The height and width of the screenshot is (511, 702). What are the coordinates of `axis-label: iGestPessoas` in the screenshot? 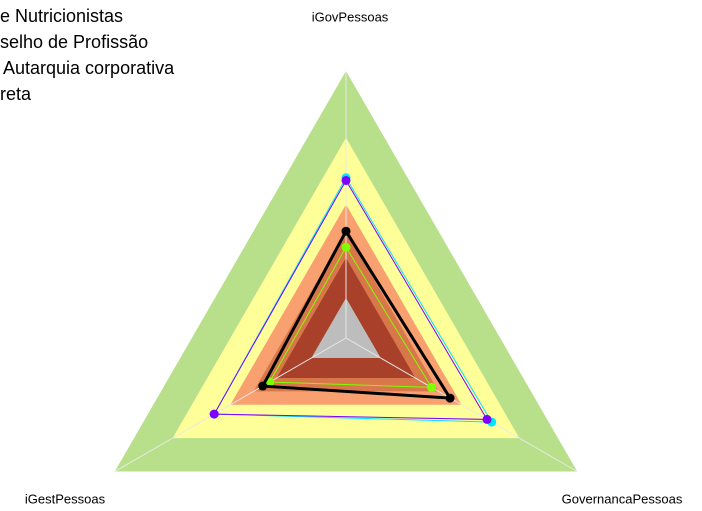 It's located at (65, 498).